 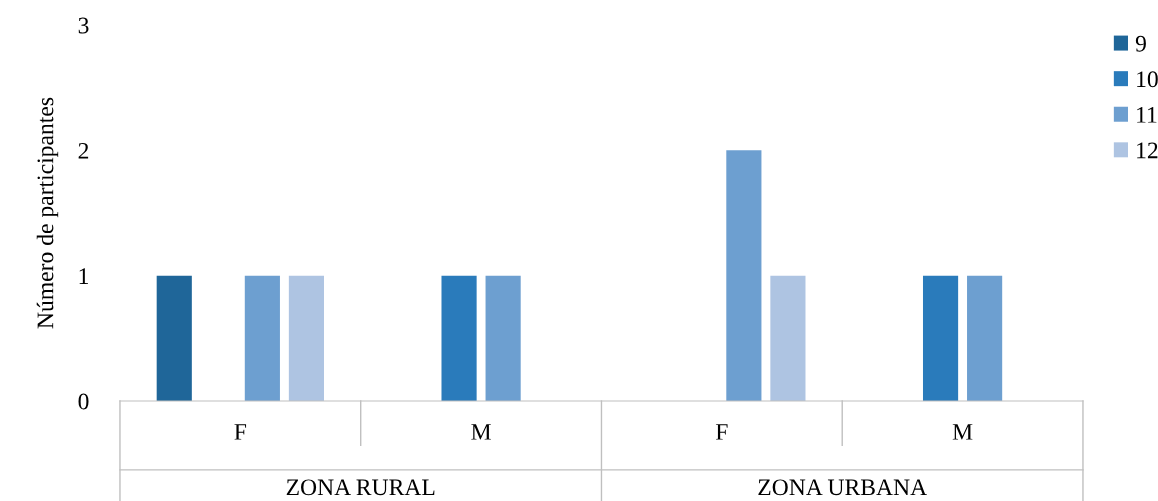 What do you see at coordinates (83, 276) in the screenshot?
I see `y-tick-label: 1` at bounding box center [83, 276].